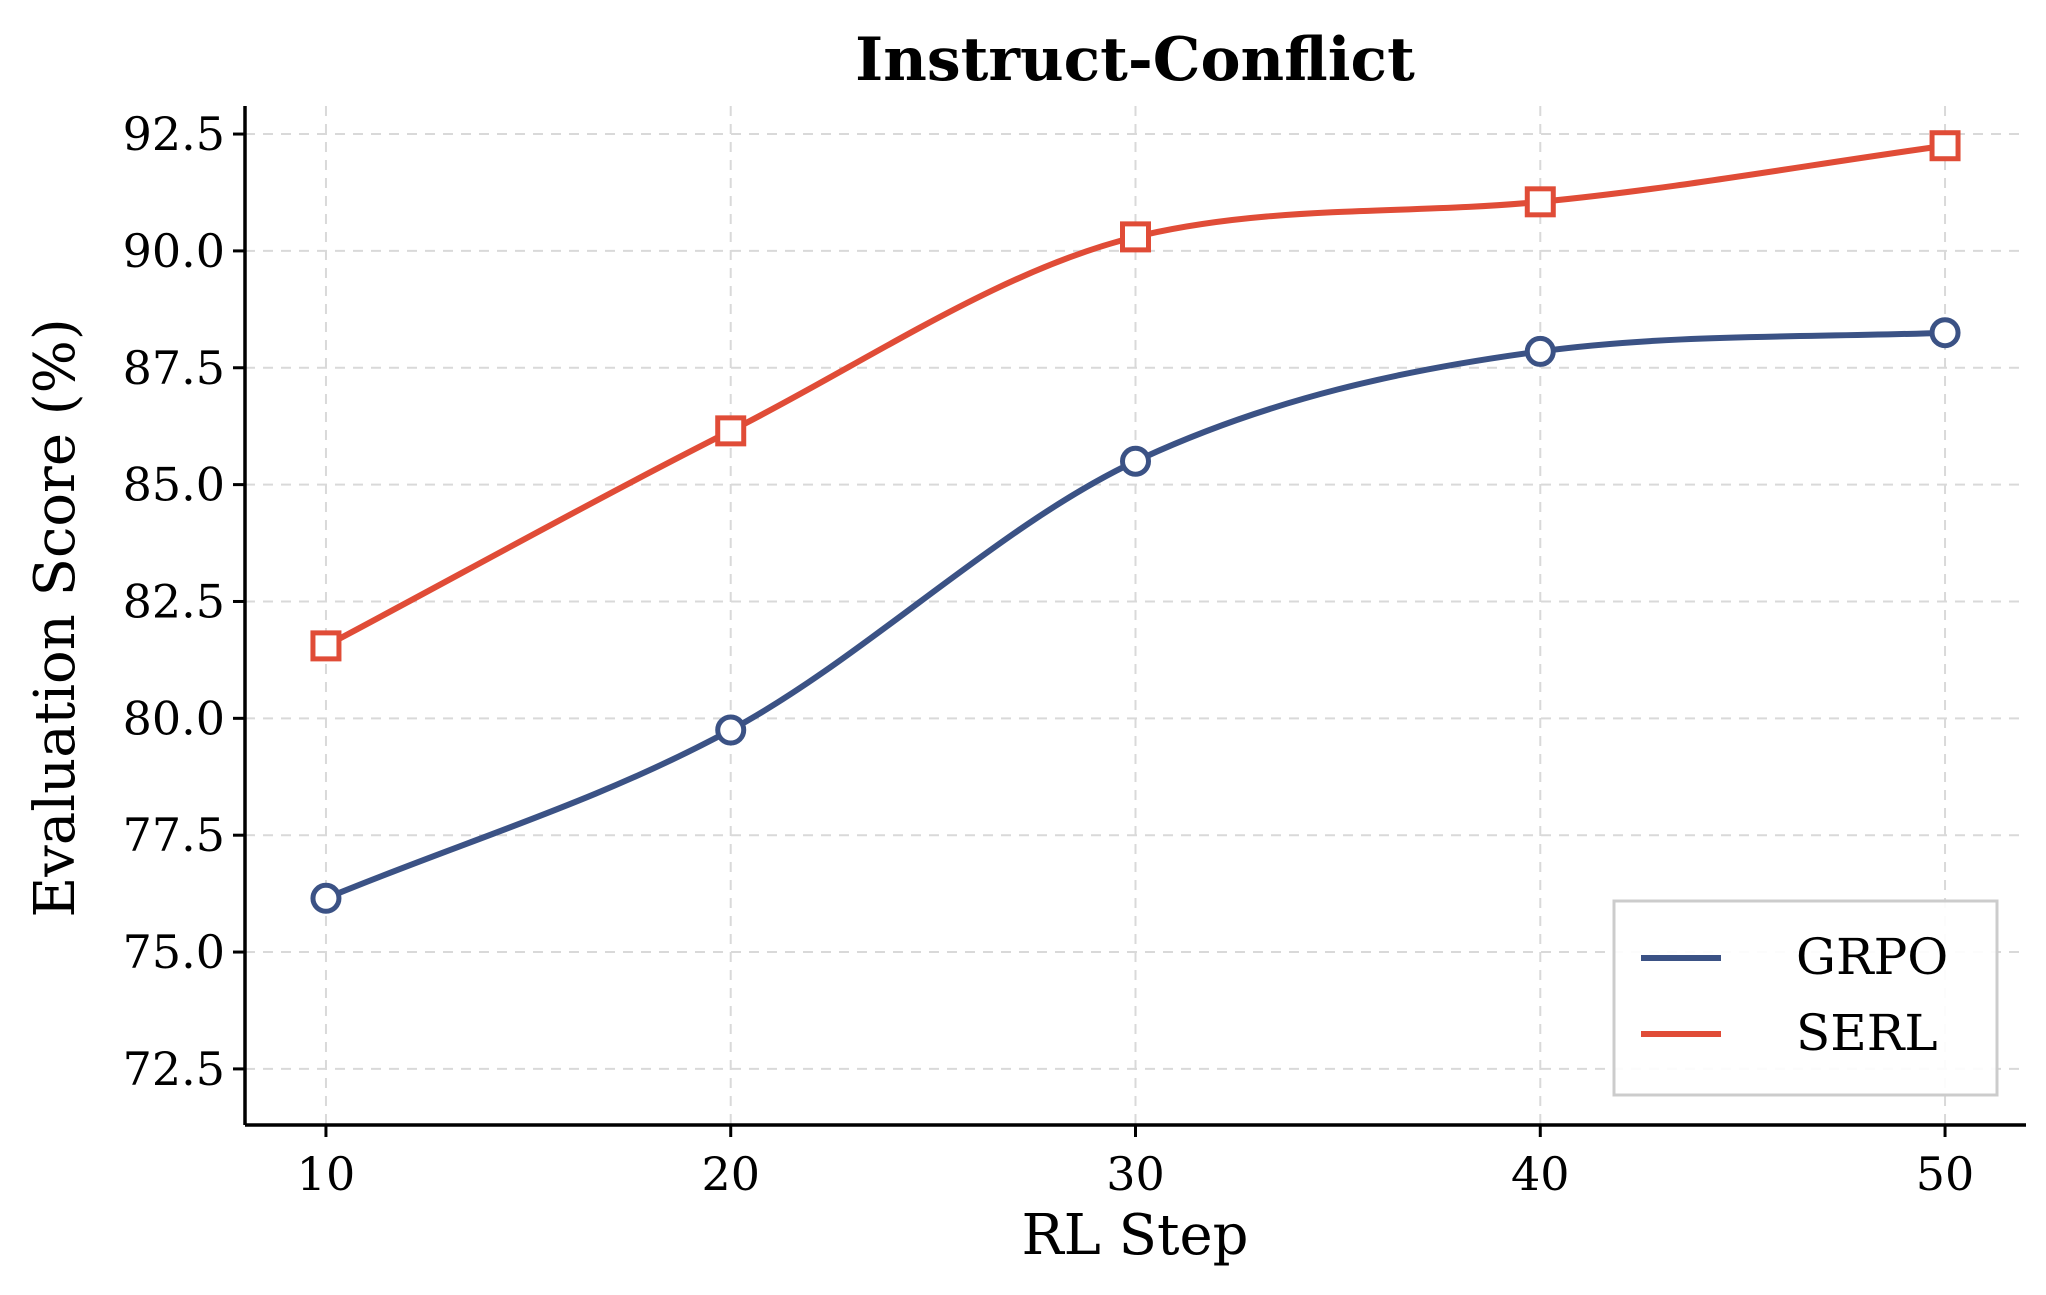  Describe the element at coordinates (1867, 1033) in the screenshot. I see `legend-label-serl: SERL` at that location.